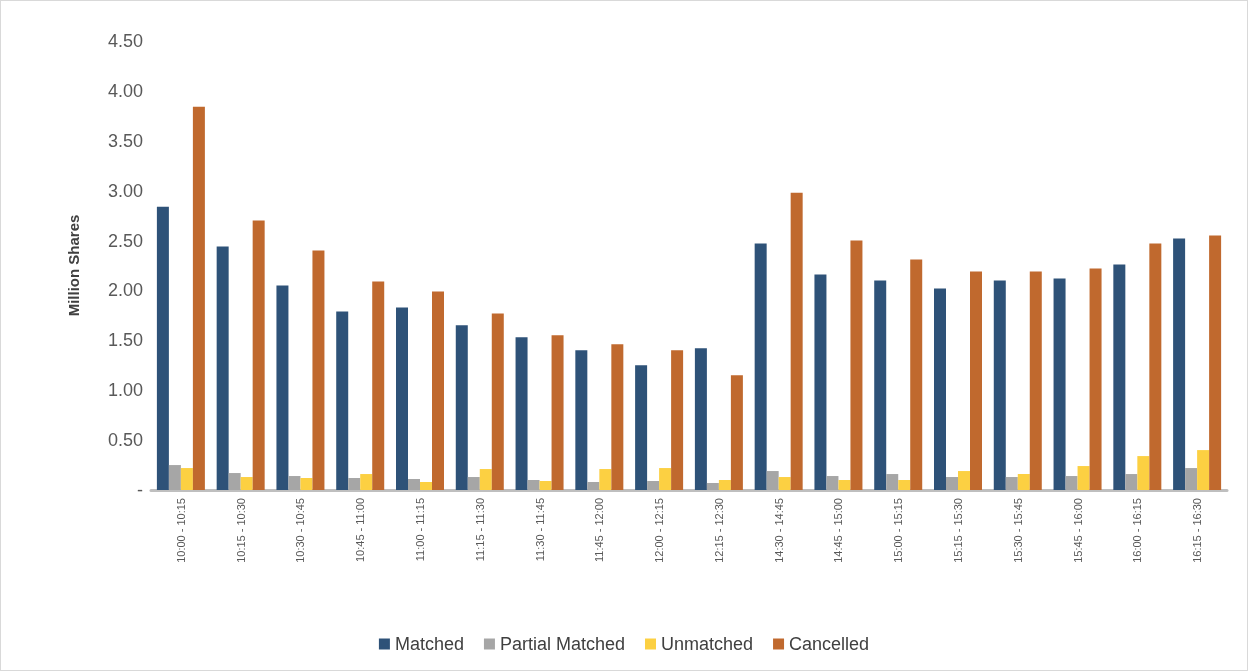 Image resolution: width=1248 pixels, height=671 pixels. I want to click on y-tick-label: 4.00, so click(125, 90).